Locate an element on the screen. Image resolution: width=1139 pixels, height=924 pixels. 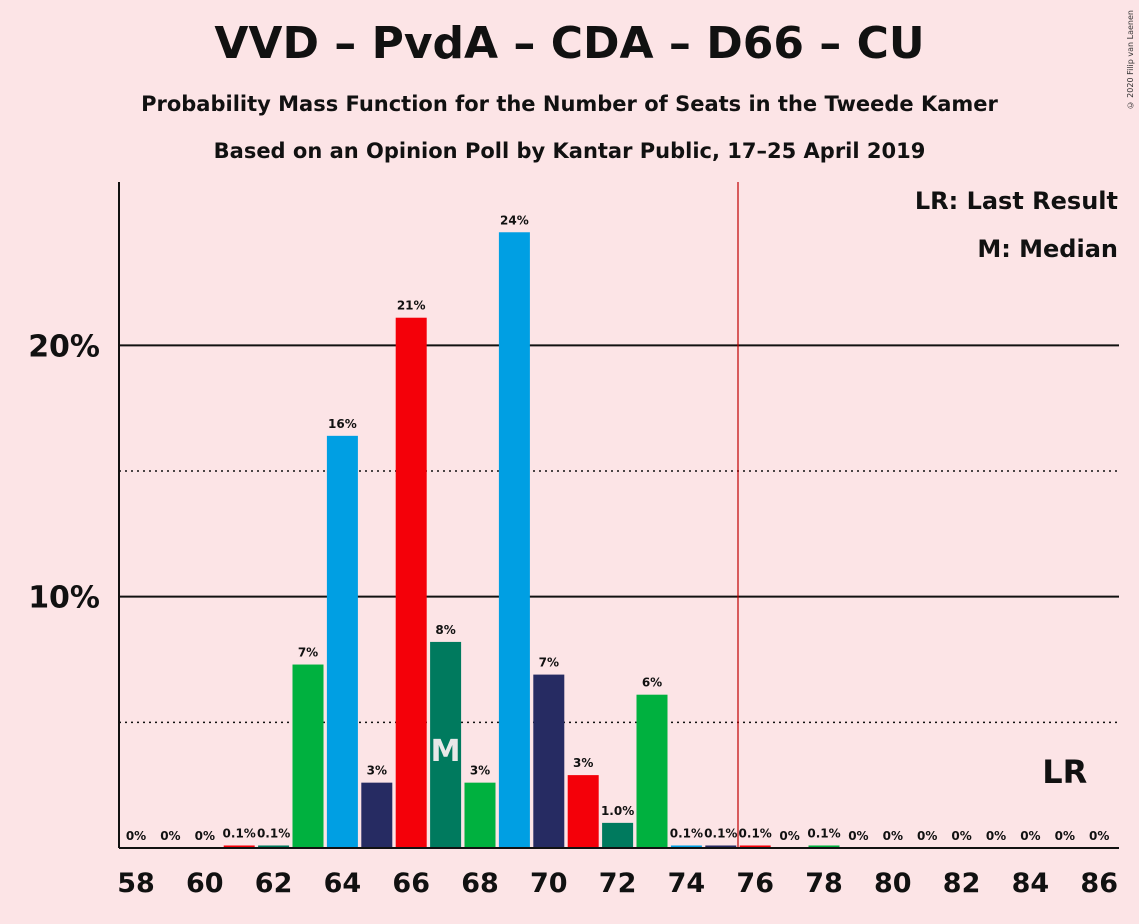
x-tick-label: 80 is located at coordinates (893, 883).